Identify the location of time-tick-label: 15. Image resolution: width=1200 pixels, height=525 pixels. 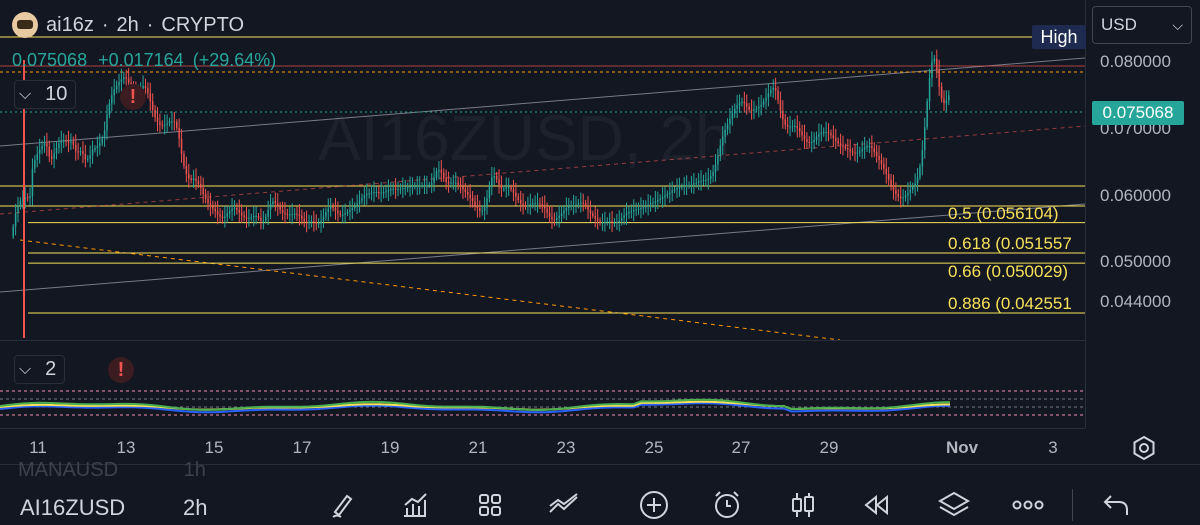
(214, 447).